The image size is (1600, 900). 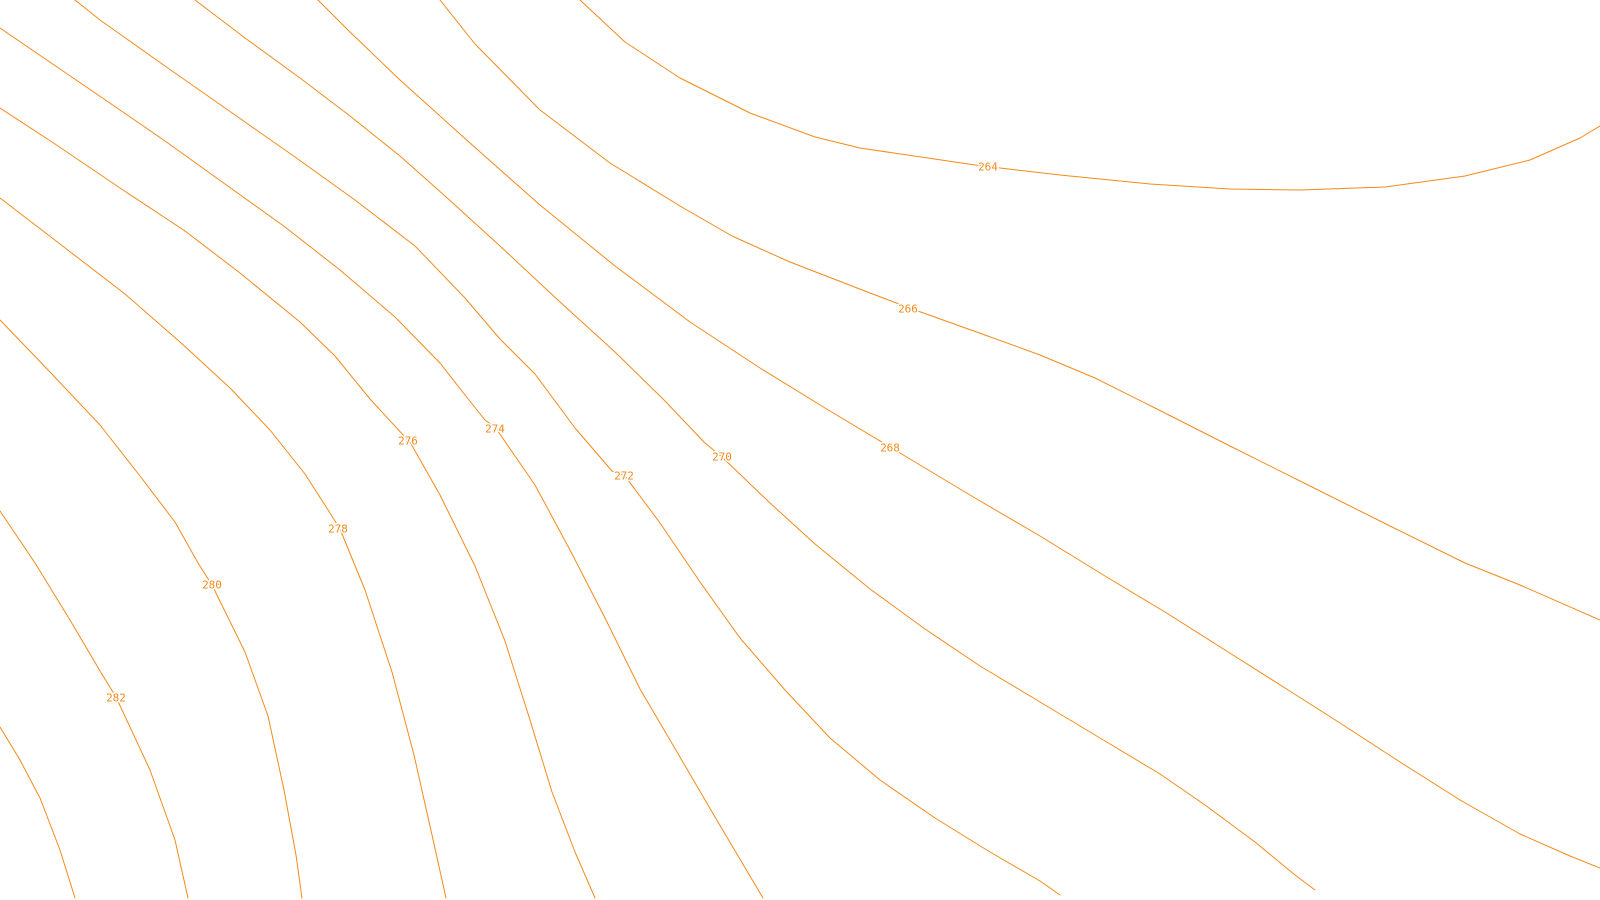 I want to click on contour-266-label: 266, so click(x=908, y=309).